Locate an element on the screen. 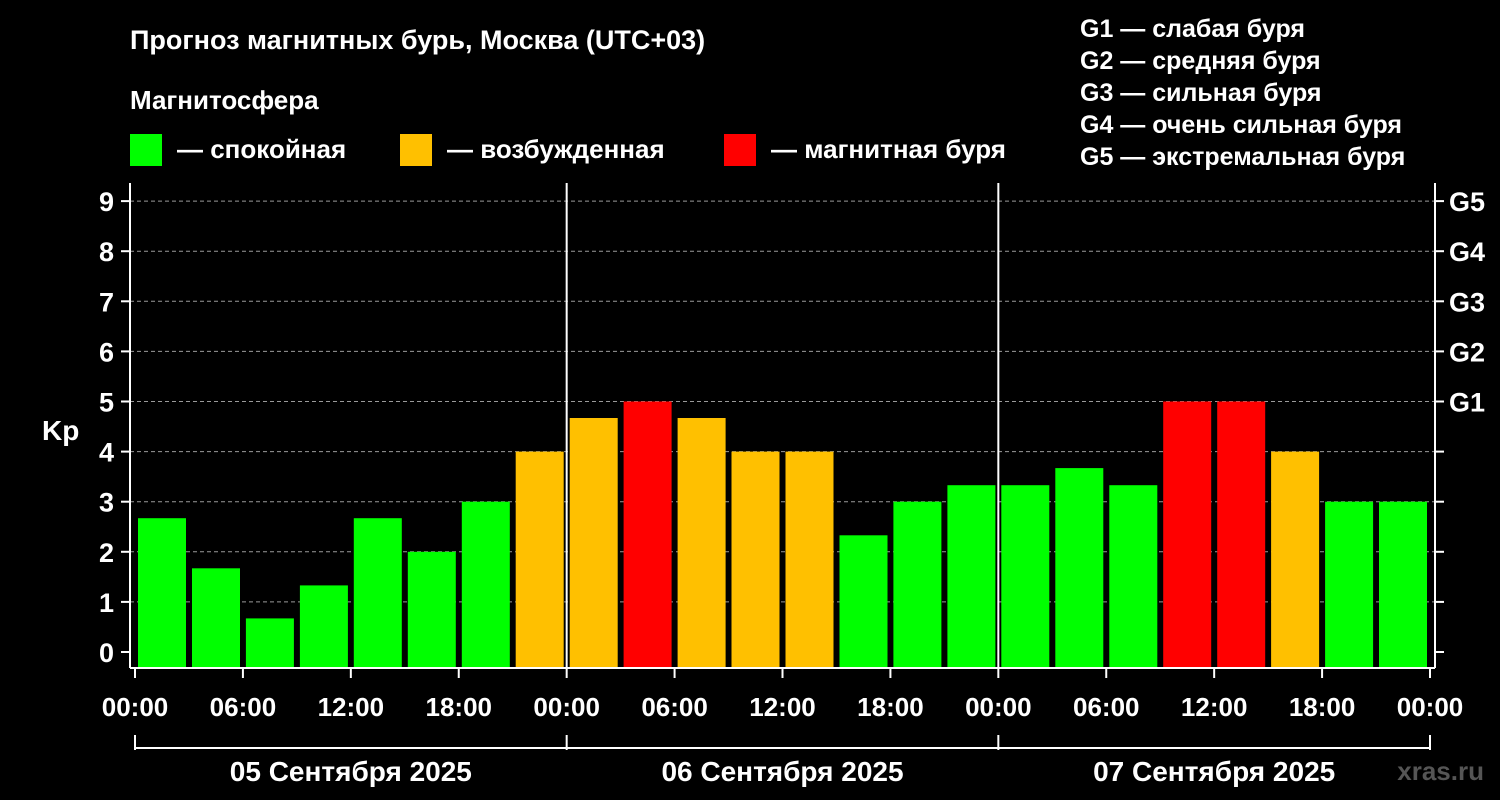  legend-swatch-storm is located at coordinates (740, 150).